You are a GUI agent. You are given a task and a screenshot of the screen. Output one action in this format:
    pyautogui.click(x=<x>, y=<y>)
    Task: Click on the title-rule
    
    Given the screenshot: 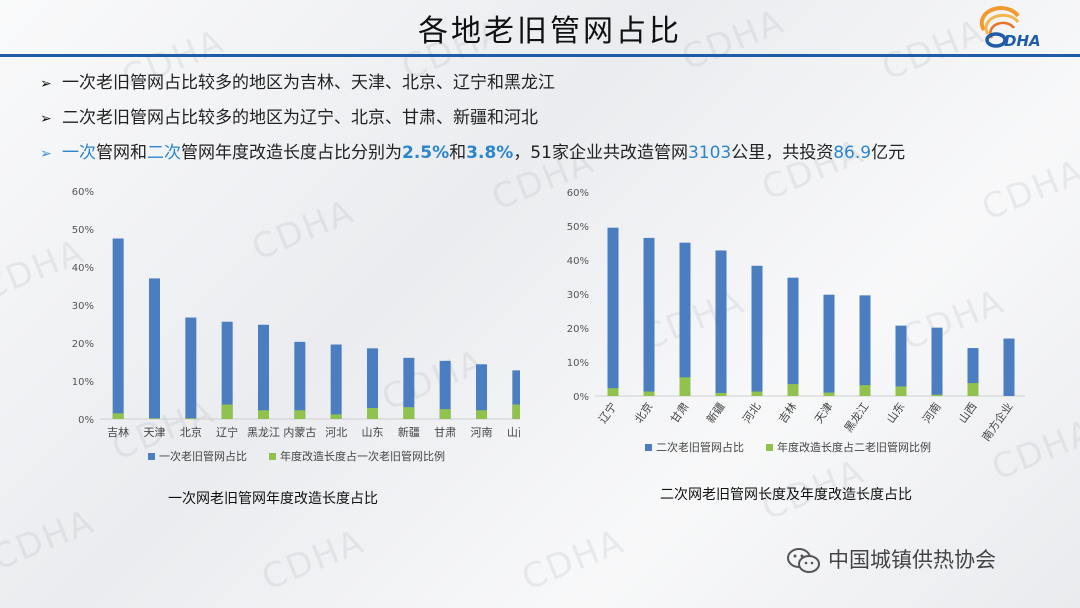 What is the action you would take?
    pyautogui.click(x=540, y=55)
    